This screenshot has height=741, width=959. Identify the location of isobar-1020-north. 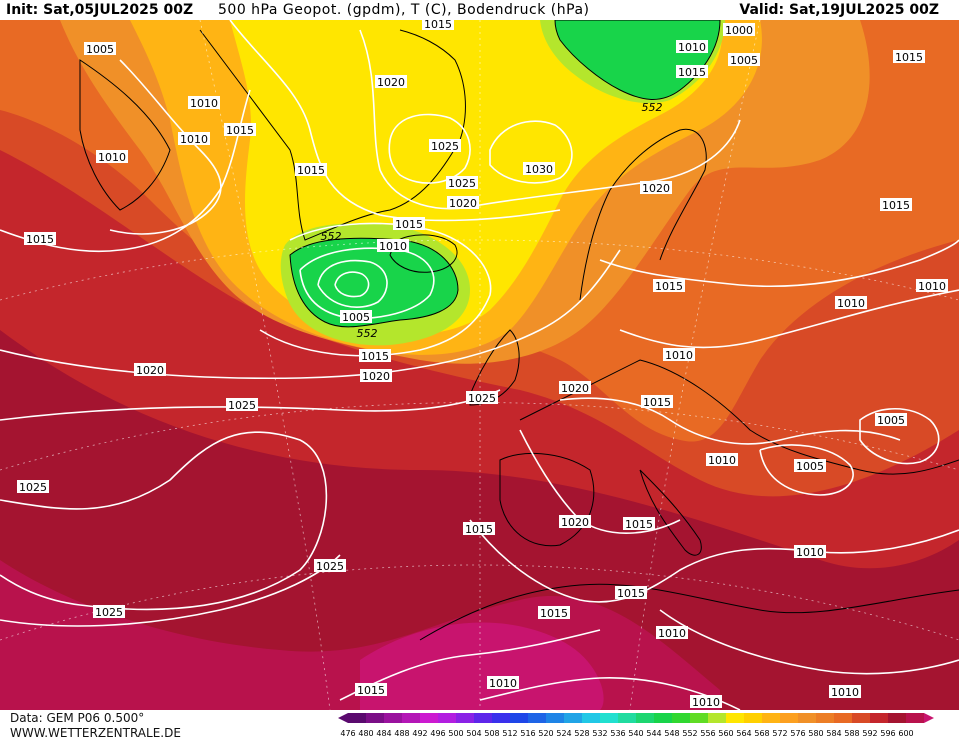
(550, 119).